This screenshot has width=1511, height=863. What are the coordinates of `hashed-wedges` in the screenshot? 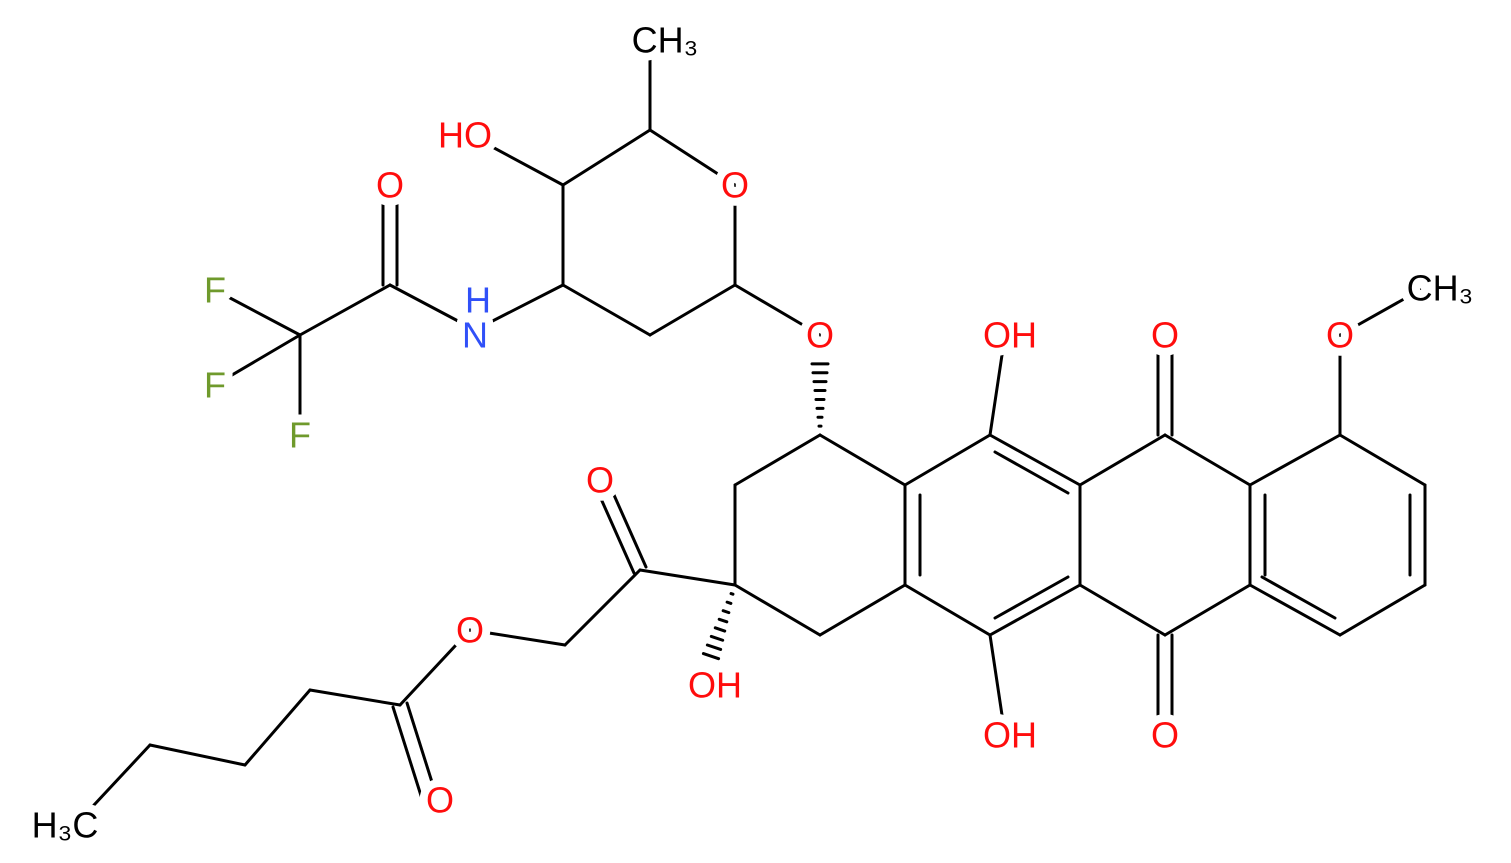 It's located at (765, 511).